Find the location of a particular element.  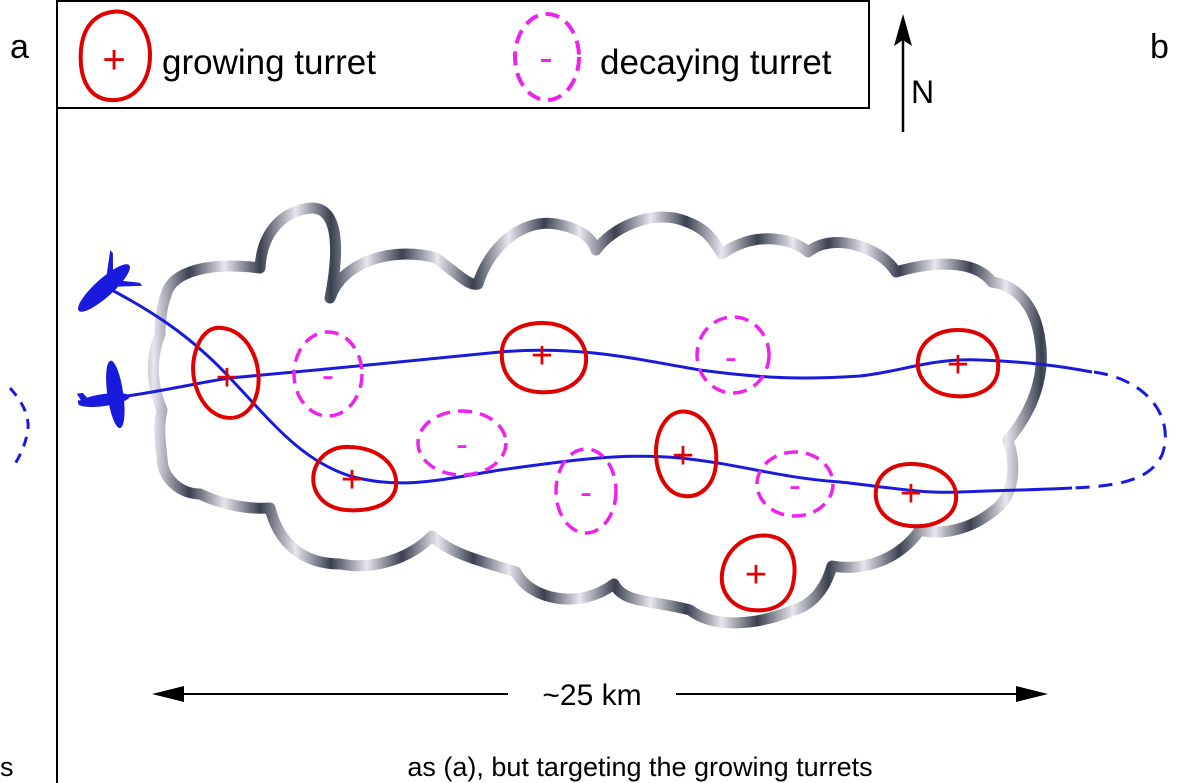

legend-decaying-minus: - is located at coordinates (545, 58).